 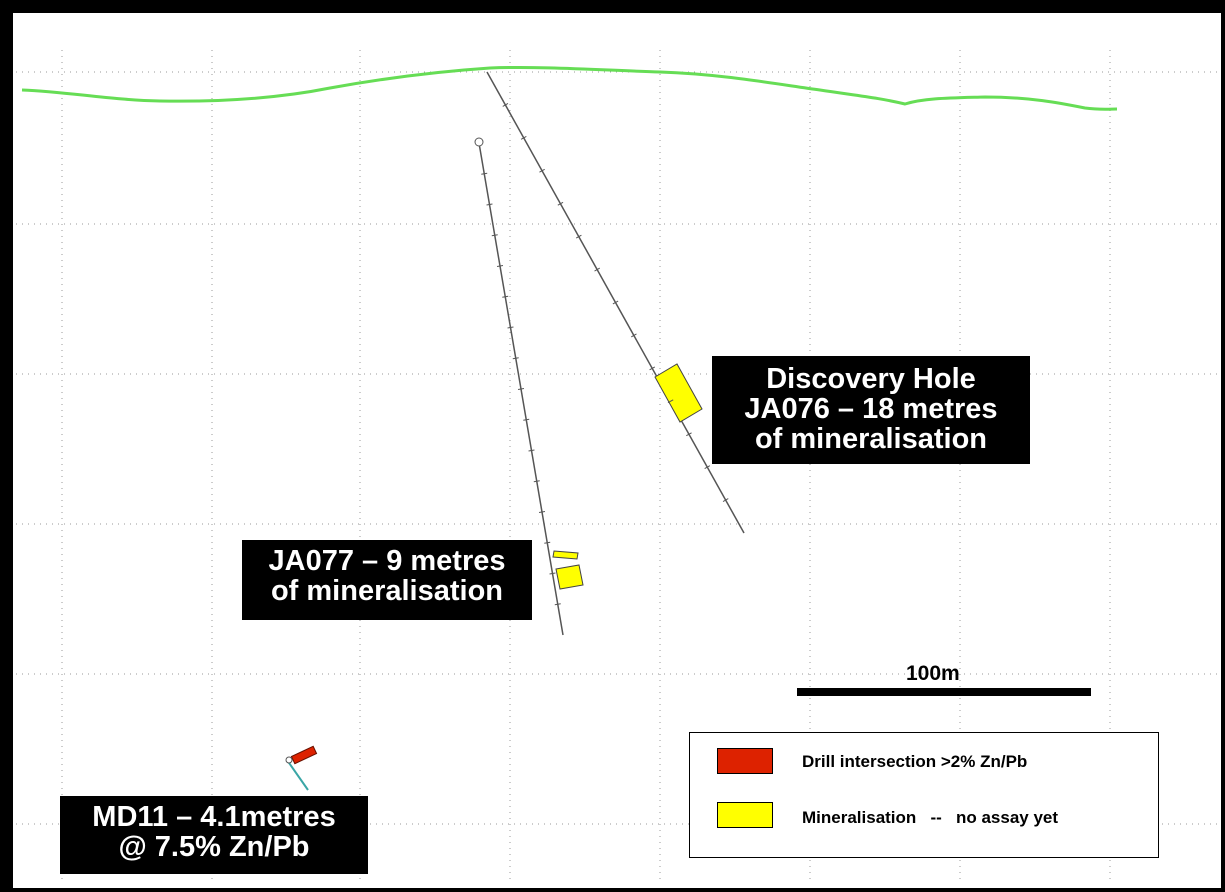 I want to click on callout-ja076-line1: Discovery Hole, so click(x=871, y=379).